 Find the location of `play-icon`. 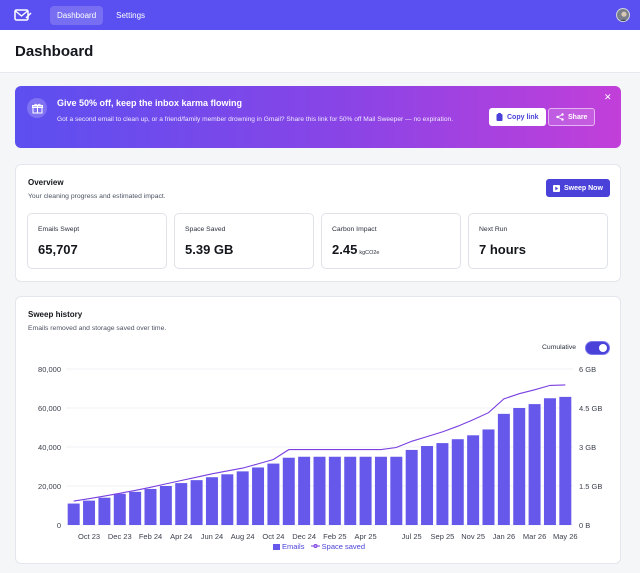

play-icon is located at coordinates (556, 188).